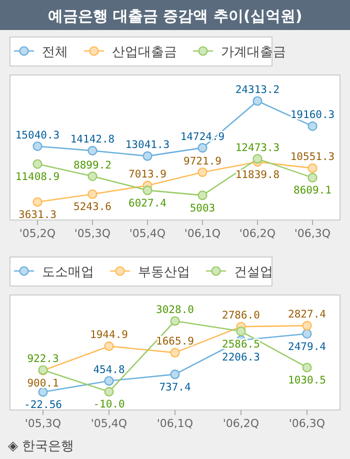  Describe the element at coordinates (147, 174) in the screenshot. I see `data-label: 7013.9` at that location.